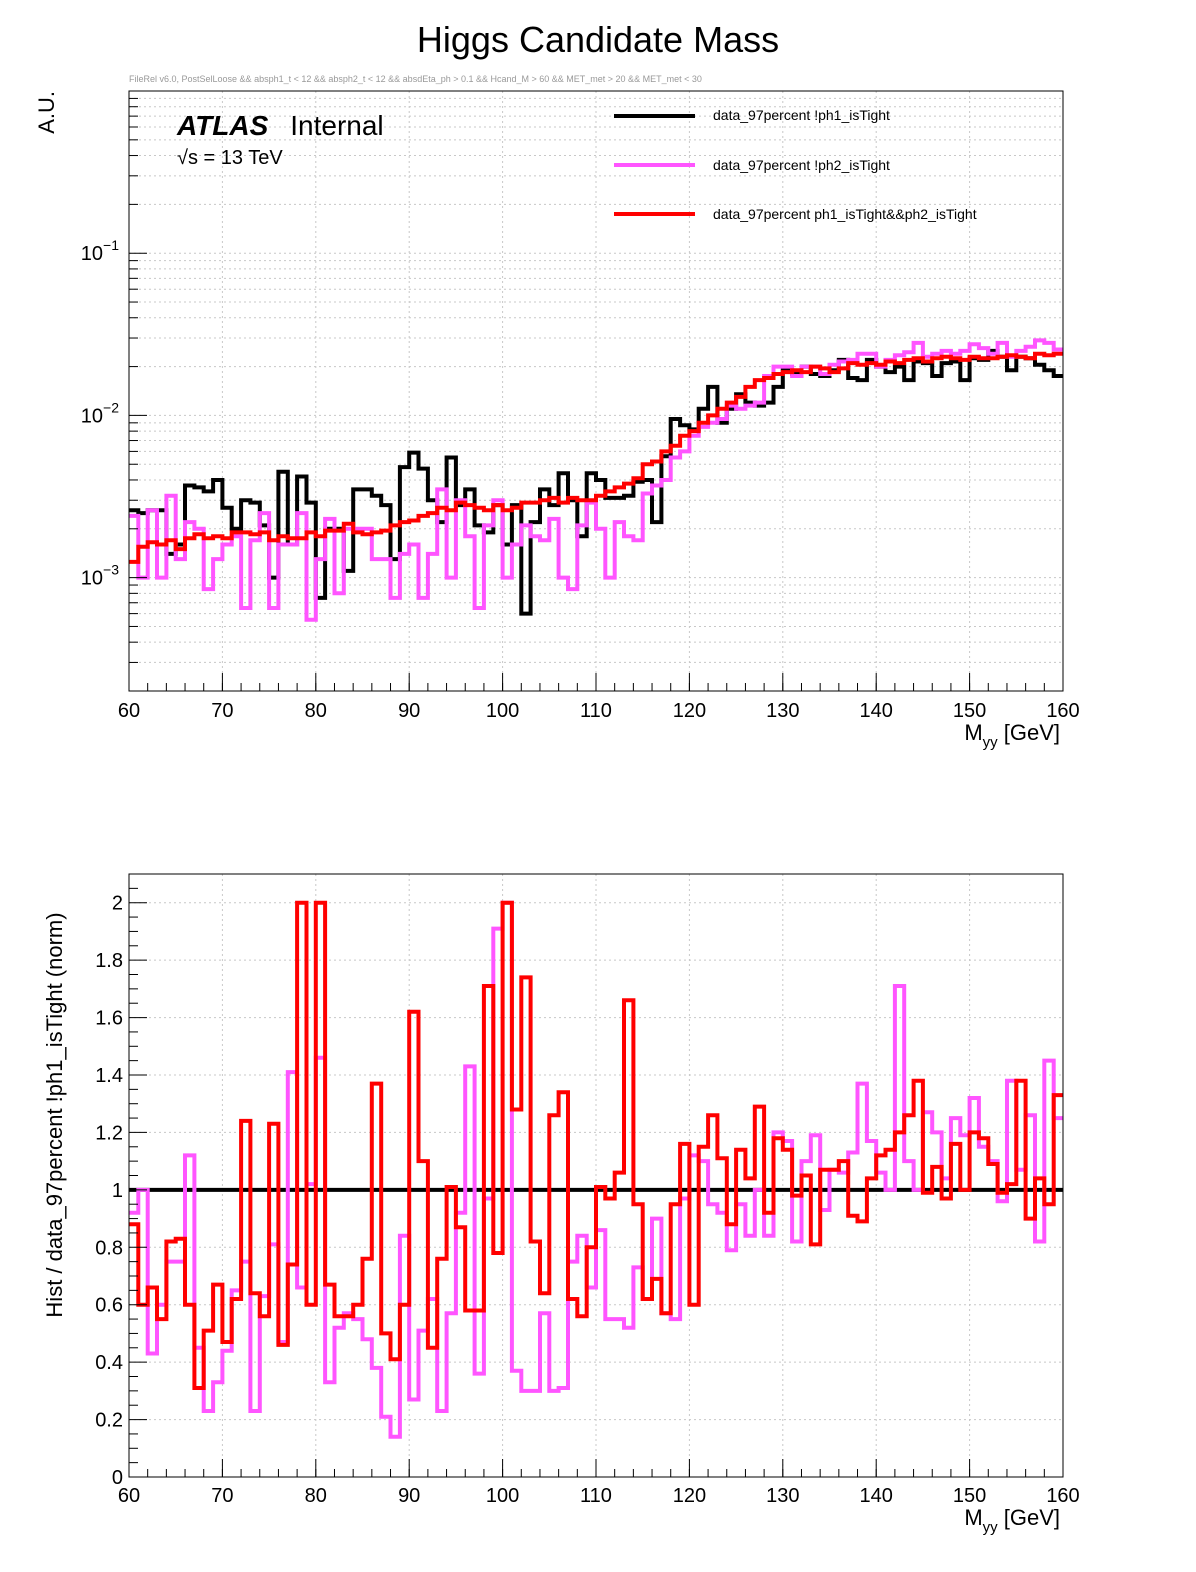 The width and height of the screenshot is (1196, 1572). I want to click on top-x-axis-label-main: M, so click(973, 732).